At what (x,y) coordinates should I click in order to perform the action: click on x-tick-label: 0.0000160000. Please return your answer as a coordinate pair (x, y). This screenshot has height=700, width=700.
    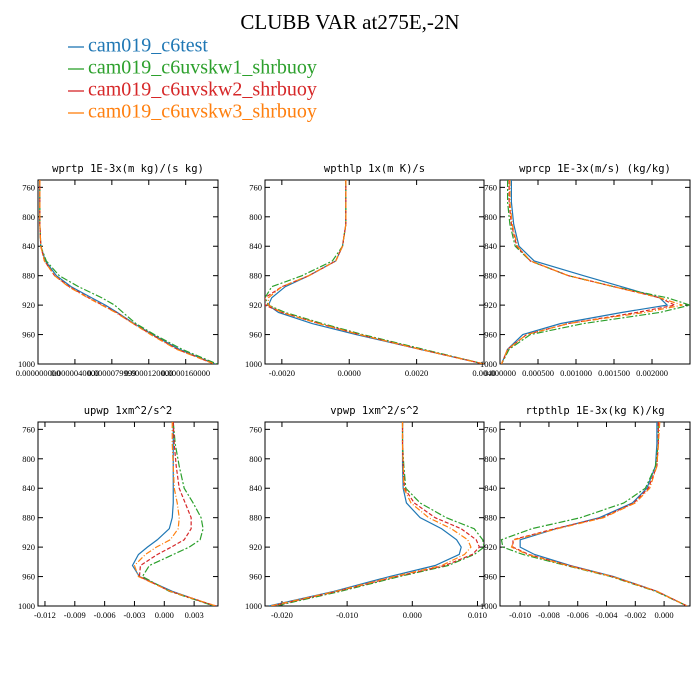
    Looking at the image, I should click on (185, 373).